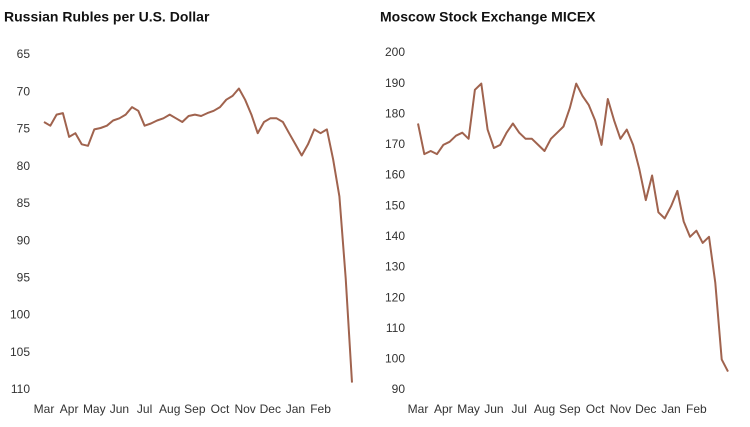  What do you see at coordinates (24, 278) in the screenshot?
I see `y-tick-label: 95` at bounding box center [24, 278].